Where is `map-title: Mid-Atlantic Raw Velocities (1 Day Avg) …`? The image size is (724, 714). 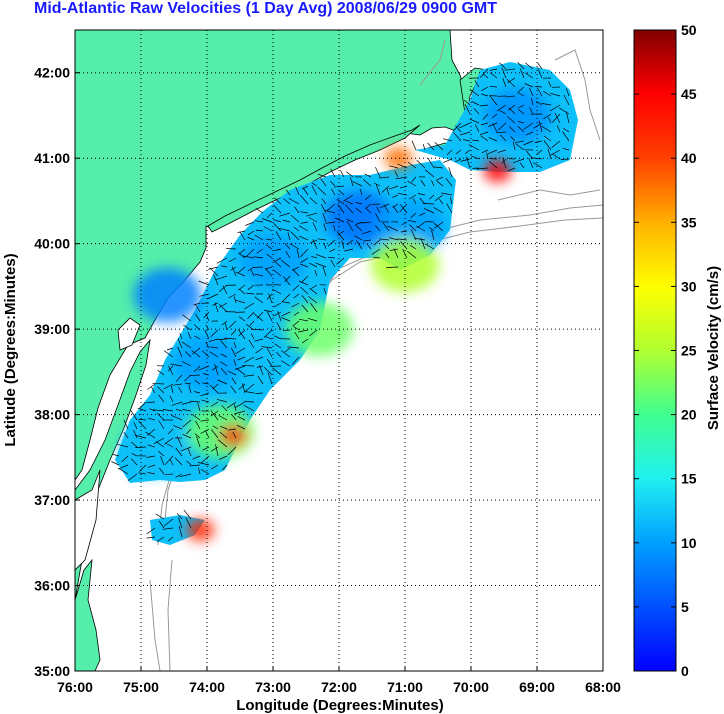
map-title: Mid-Atlantic Raw Velocities (1 Day Avg) … is located at coordinates (265, 8).